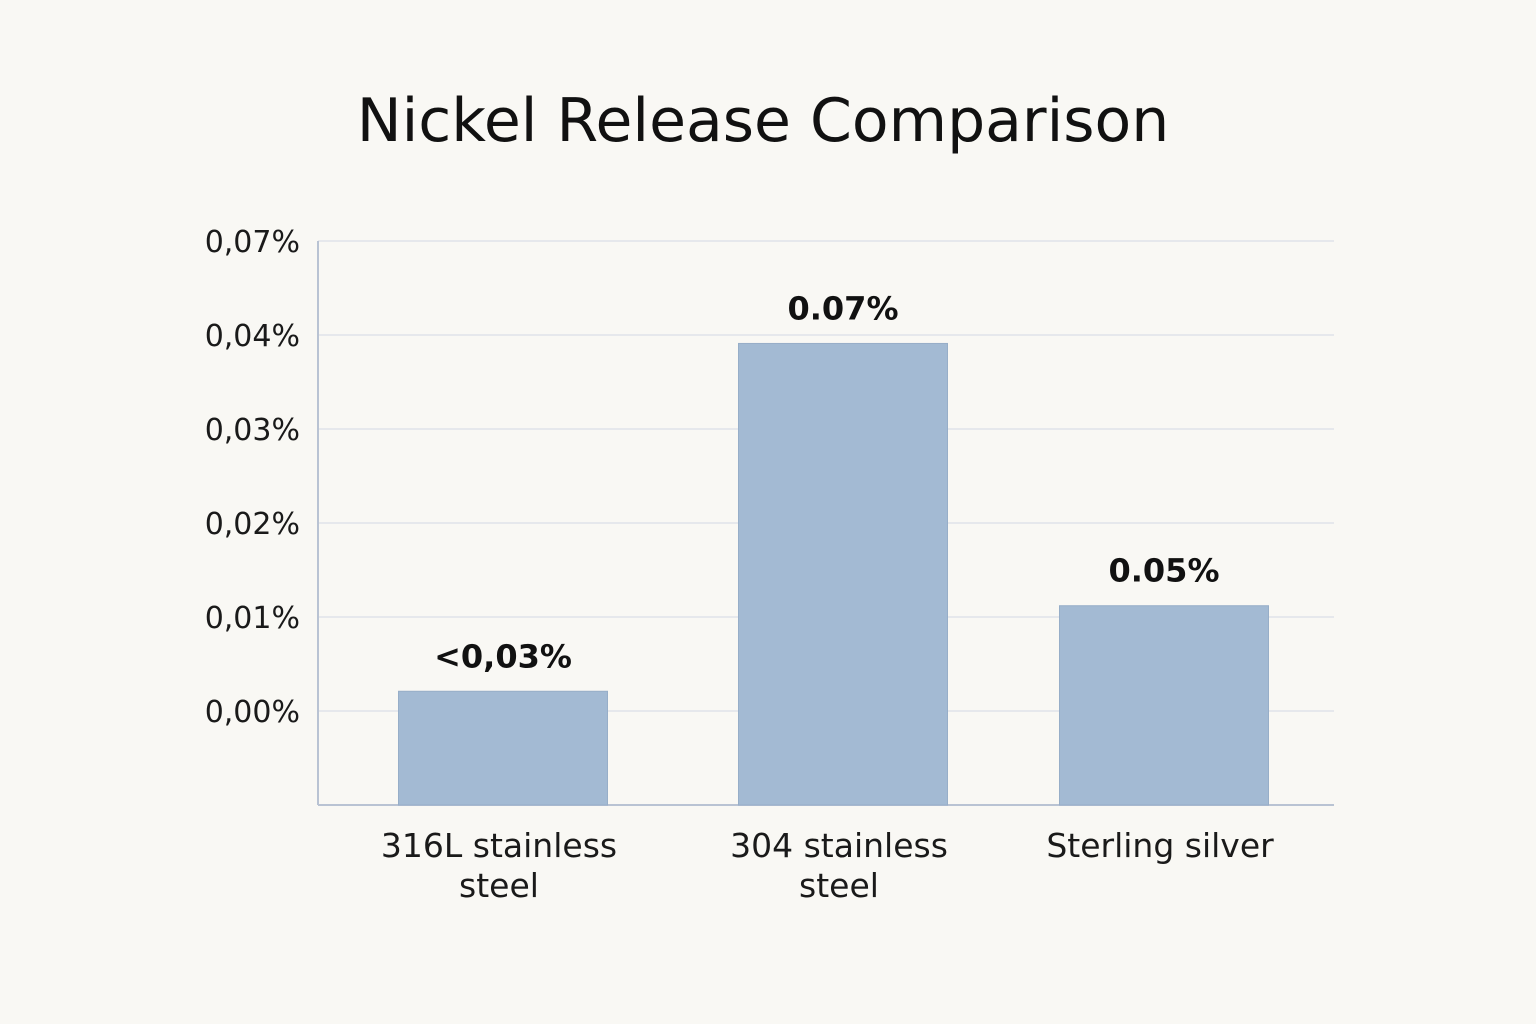  I want to click on y-tick-label: 0,04%, so click(252, 336).